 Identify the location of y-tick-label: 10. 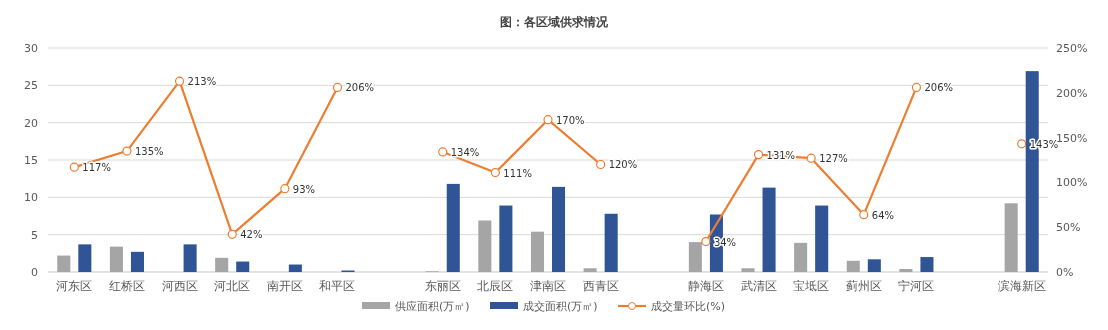
(31, 198).